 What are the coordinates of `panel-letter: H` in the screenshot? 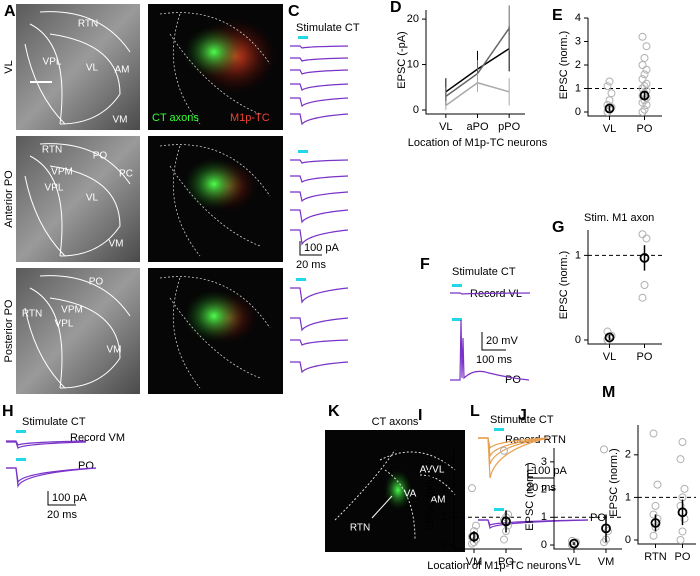 It's located at (8, 411).